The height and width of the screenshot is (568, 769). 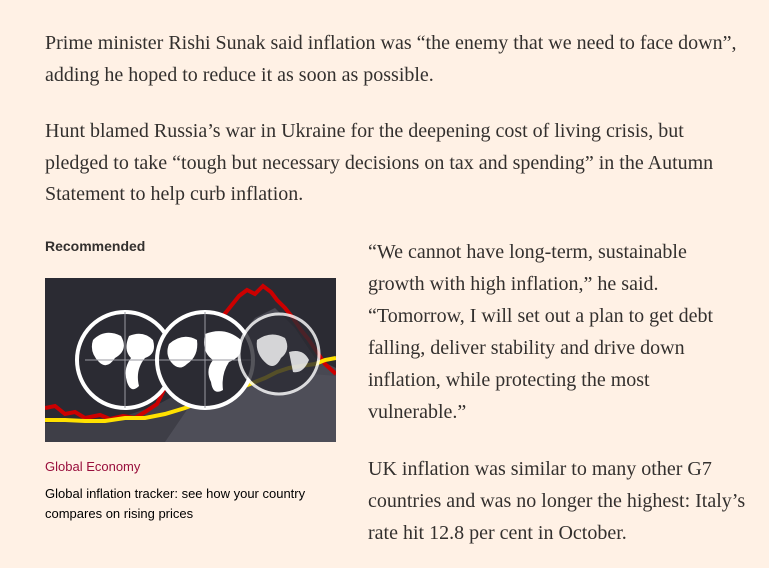 What do you see at coordinates (93, 466) in the screenshot?
I see `recommended-topic-link: Global Economy` at bounding box center [93, 466].